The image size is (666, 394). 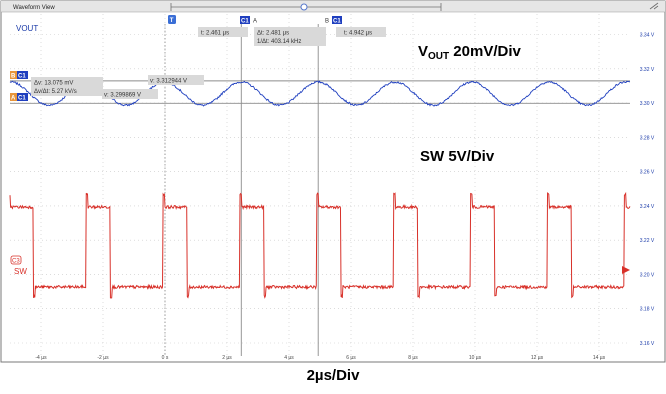 What do you see at coordinates (289, 358) in the screenshot?
I see `x-tick-label: 4 µs` at bounding box center [289, 358].